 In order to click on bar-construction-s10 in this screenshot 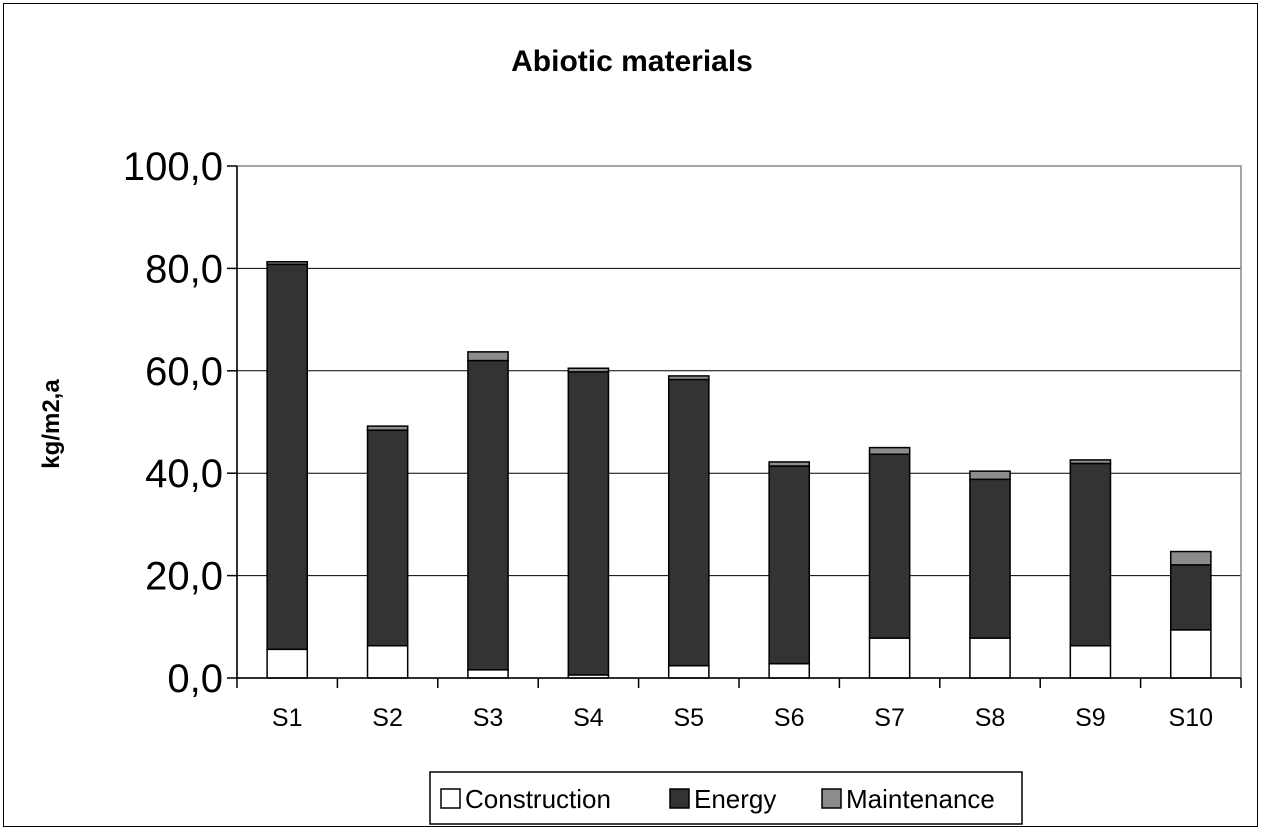, I will do `click(1190, 654)`.